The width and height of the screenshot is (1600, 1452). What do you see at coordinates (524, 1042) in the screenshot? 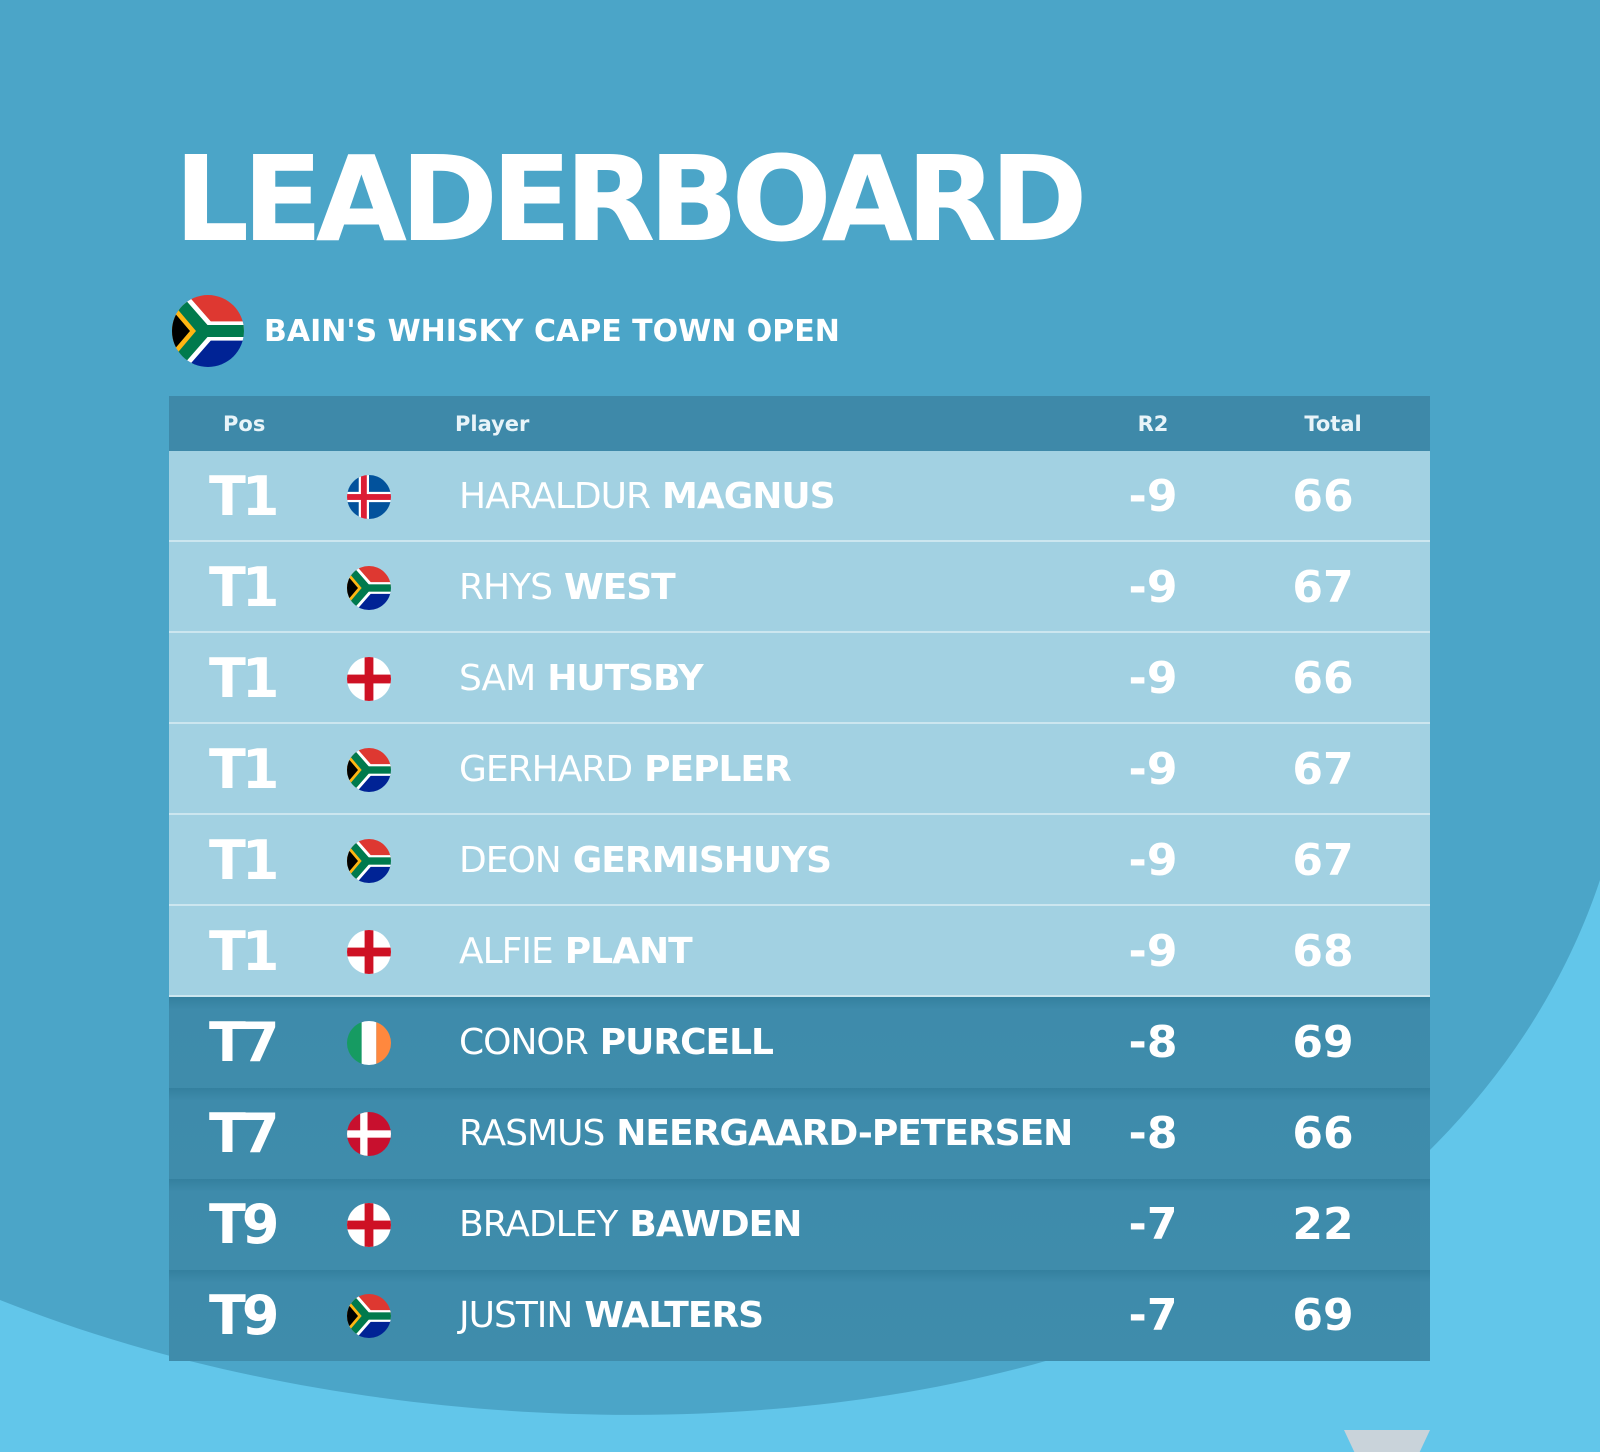
I see `player-first-name: CONOR` at bounding box center [524, 1042].